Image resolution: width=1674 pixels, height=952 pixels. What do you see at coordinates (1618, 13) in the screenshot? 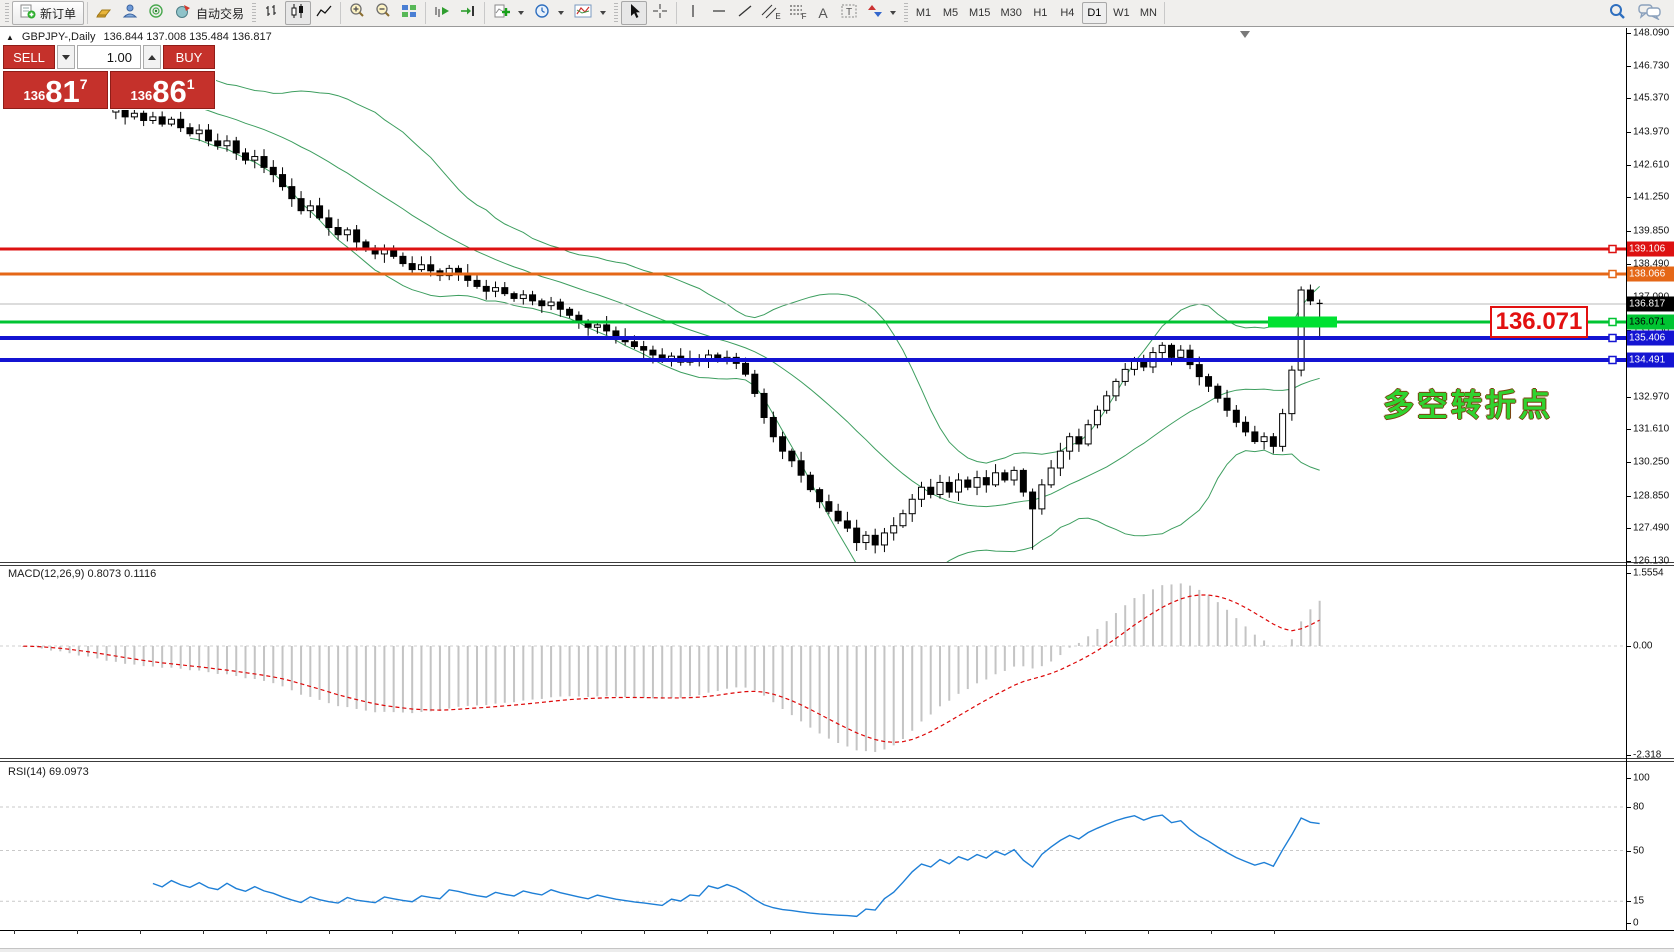
I see `search-icon` at bounding box center [1618, 13].